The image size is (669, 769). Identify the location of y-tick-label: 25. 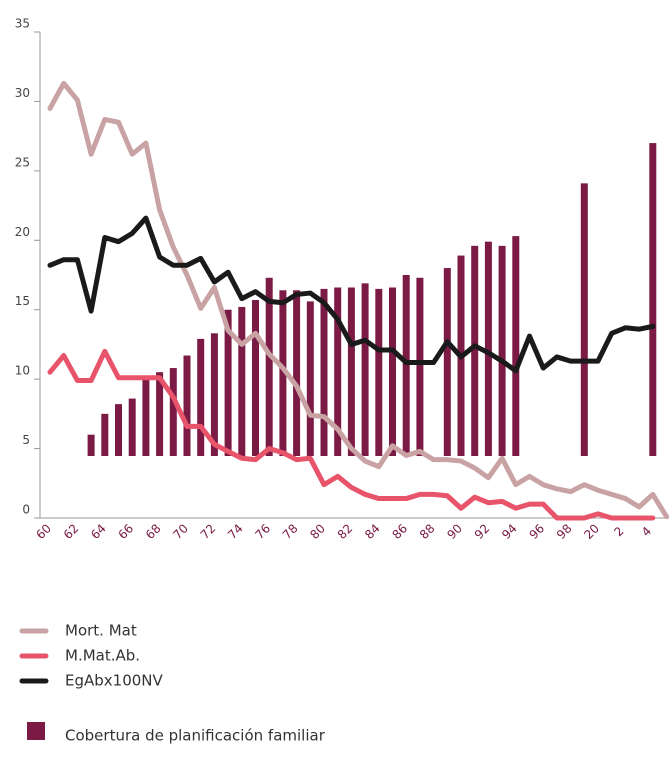
(22, 162).